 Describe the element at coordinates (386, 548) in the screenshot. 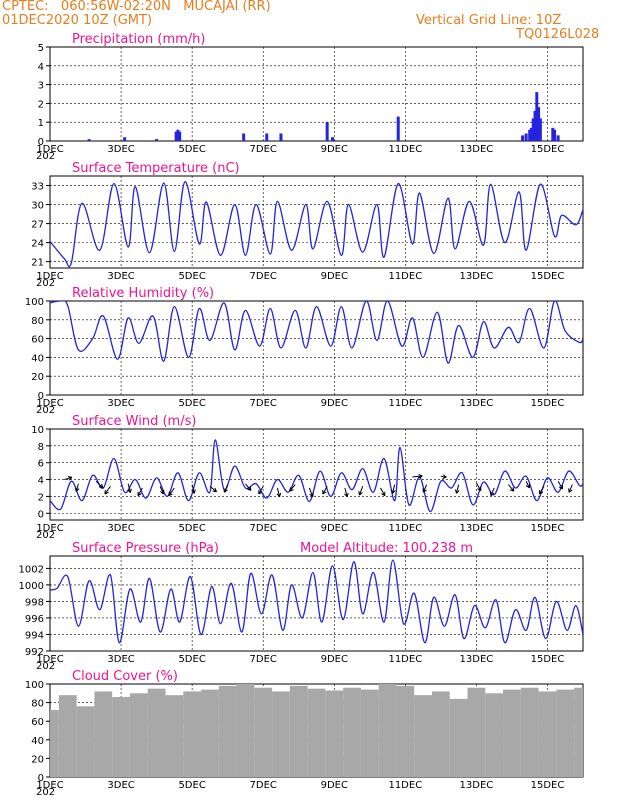

I see `panel-subtitle: Model Altitude: 100.238 m` at that location.